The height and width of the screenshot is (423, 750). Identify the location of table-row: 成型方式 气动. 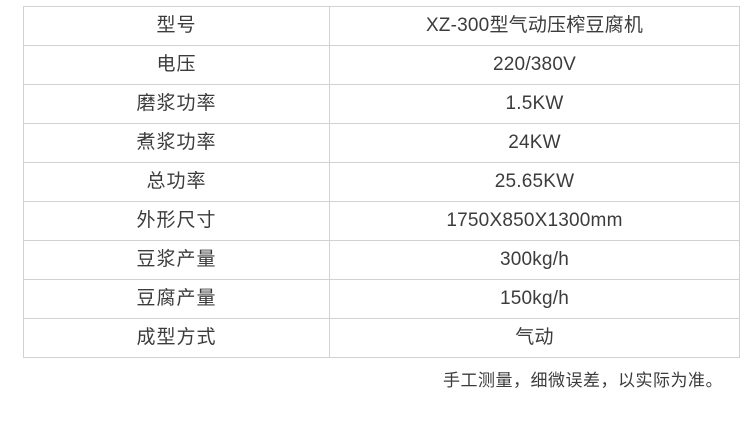
(381, 338).